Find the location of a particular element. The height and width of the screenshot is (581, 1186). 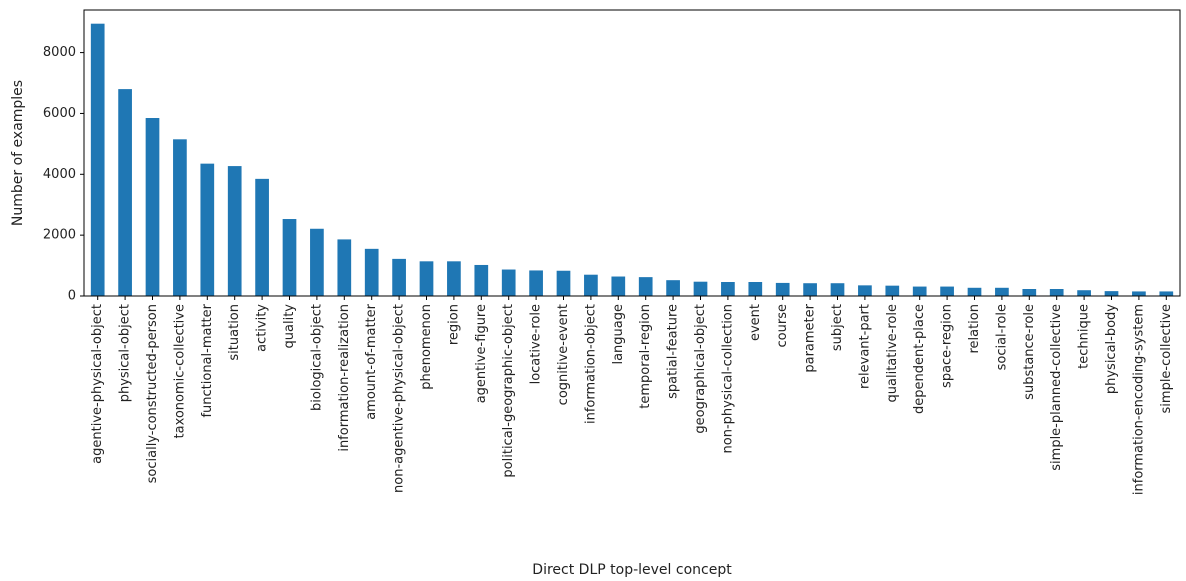

y-axis-label: Number of examples is located at coordinates (18, 153).